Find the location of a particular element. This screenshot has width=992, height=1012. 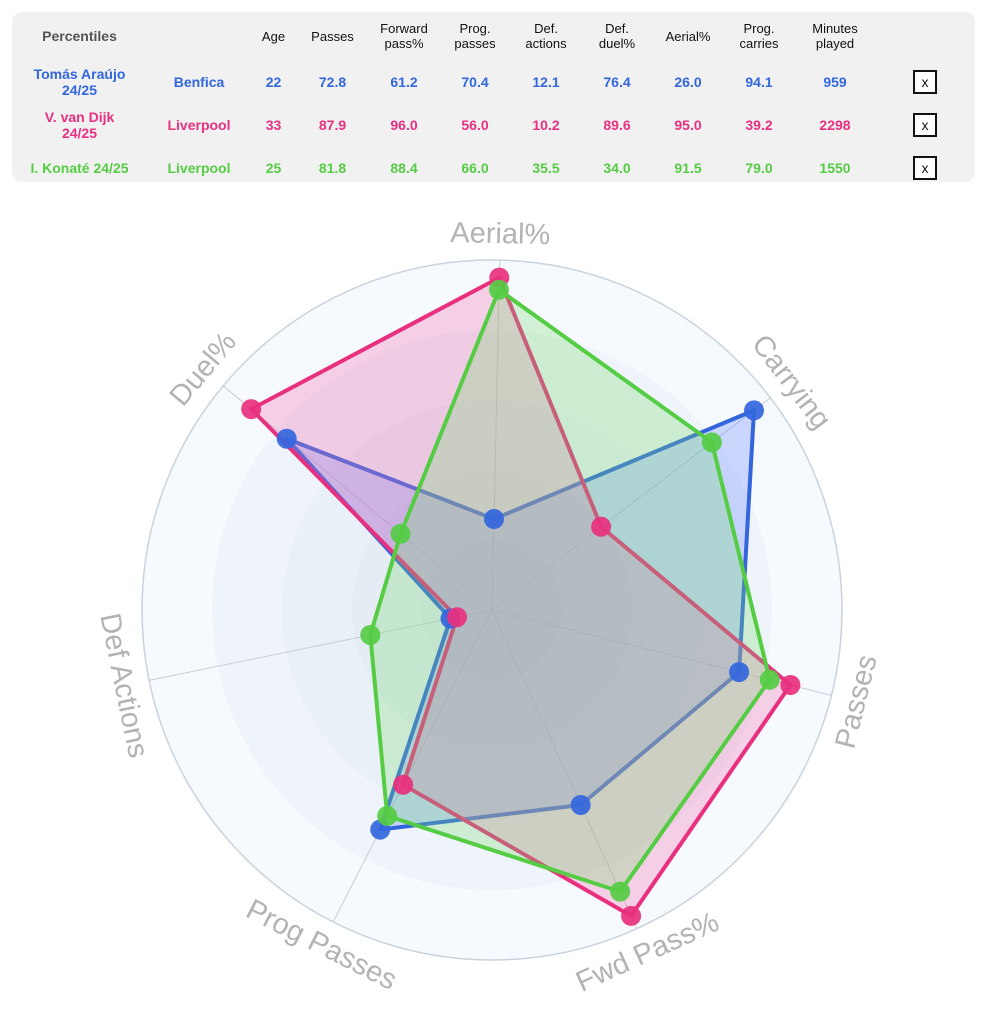

cell-def-actions: 12.1 is located at coordinates (546, 81).